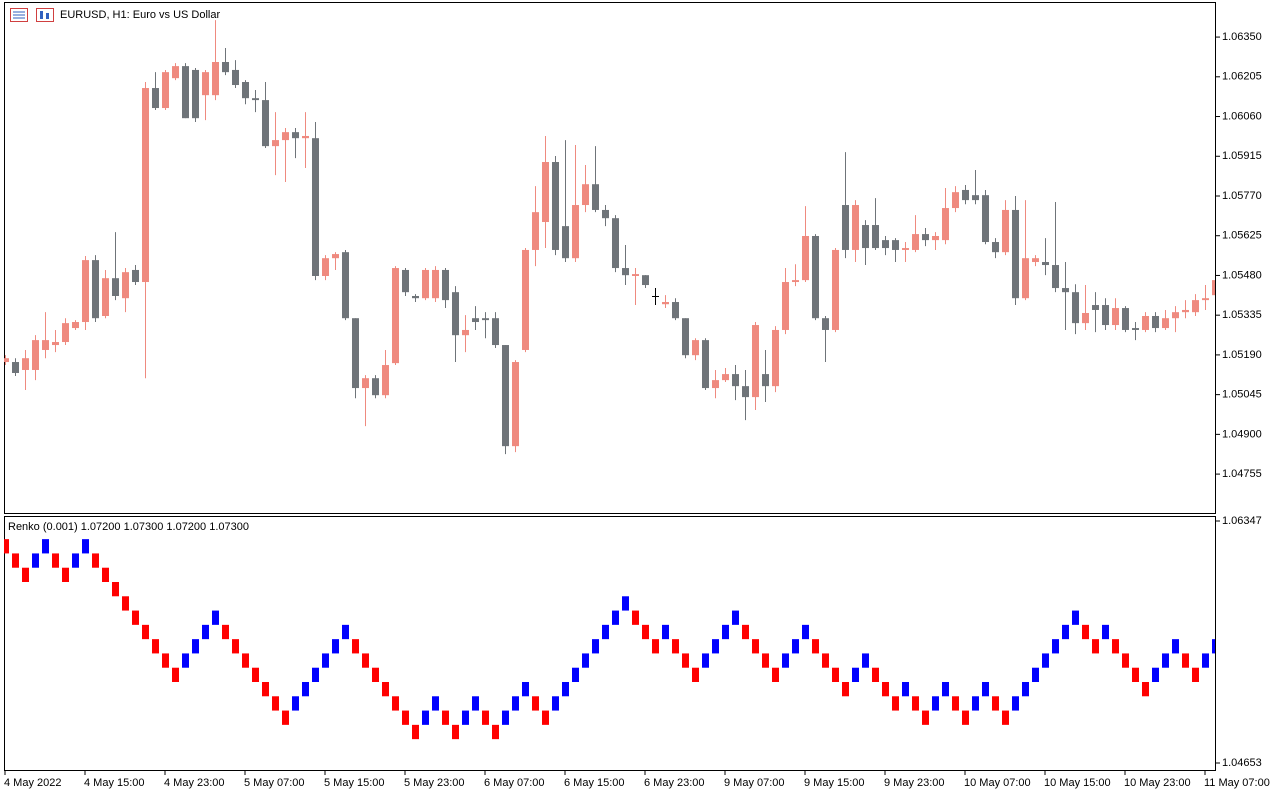 Image resolution: width=1282 pixels, height=796 pixels. Describe the element at coordinates (1242, 236) in the screenshot. I see `y-tick-label: 1.05625` at that location.